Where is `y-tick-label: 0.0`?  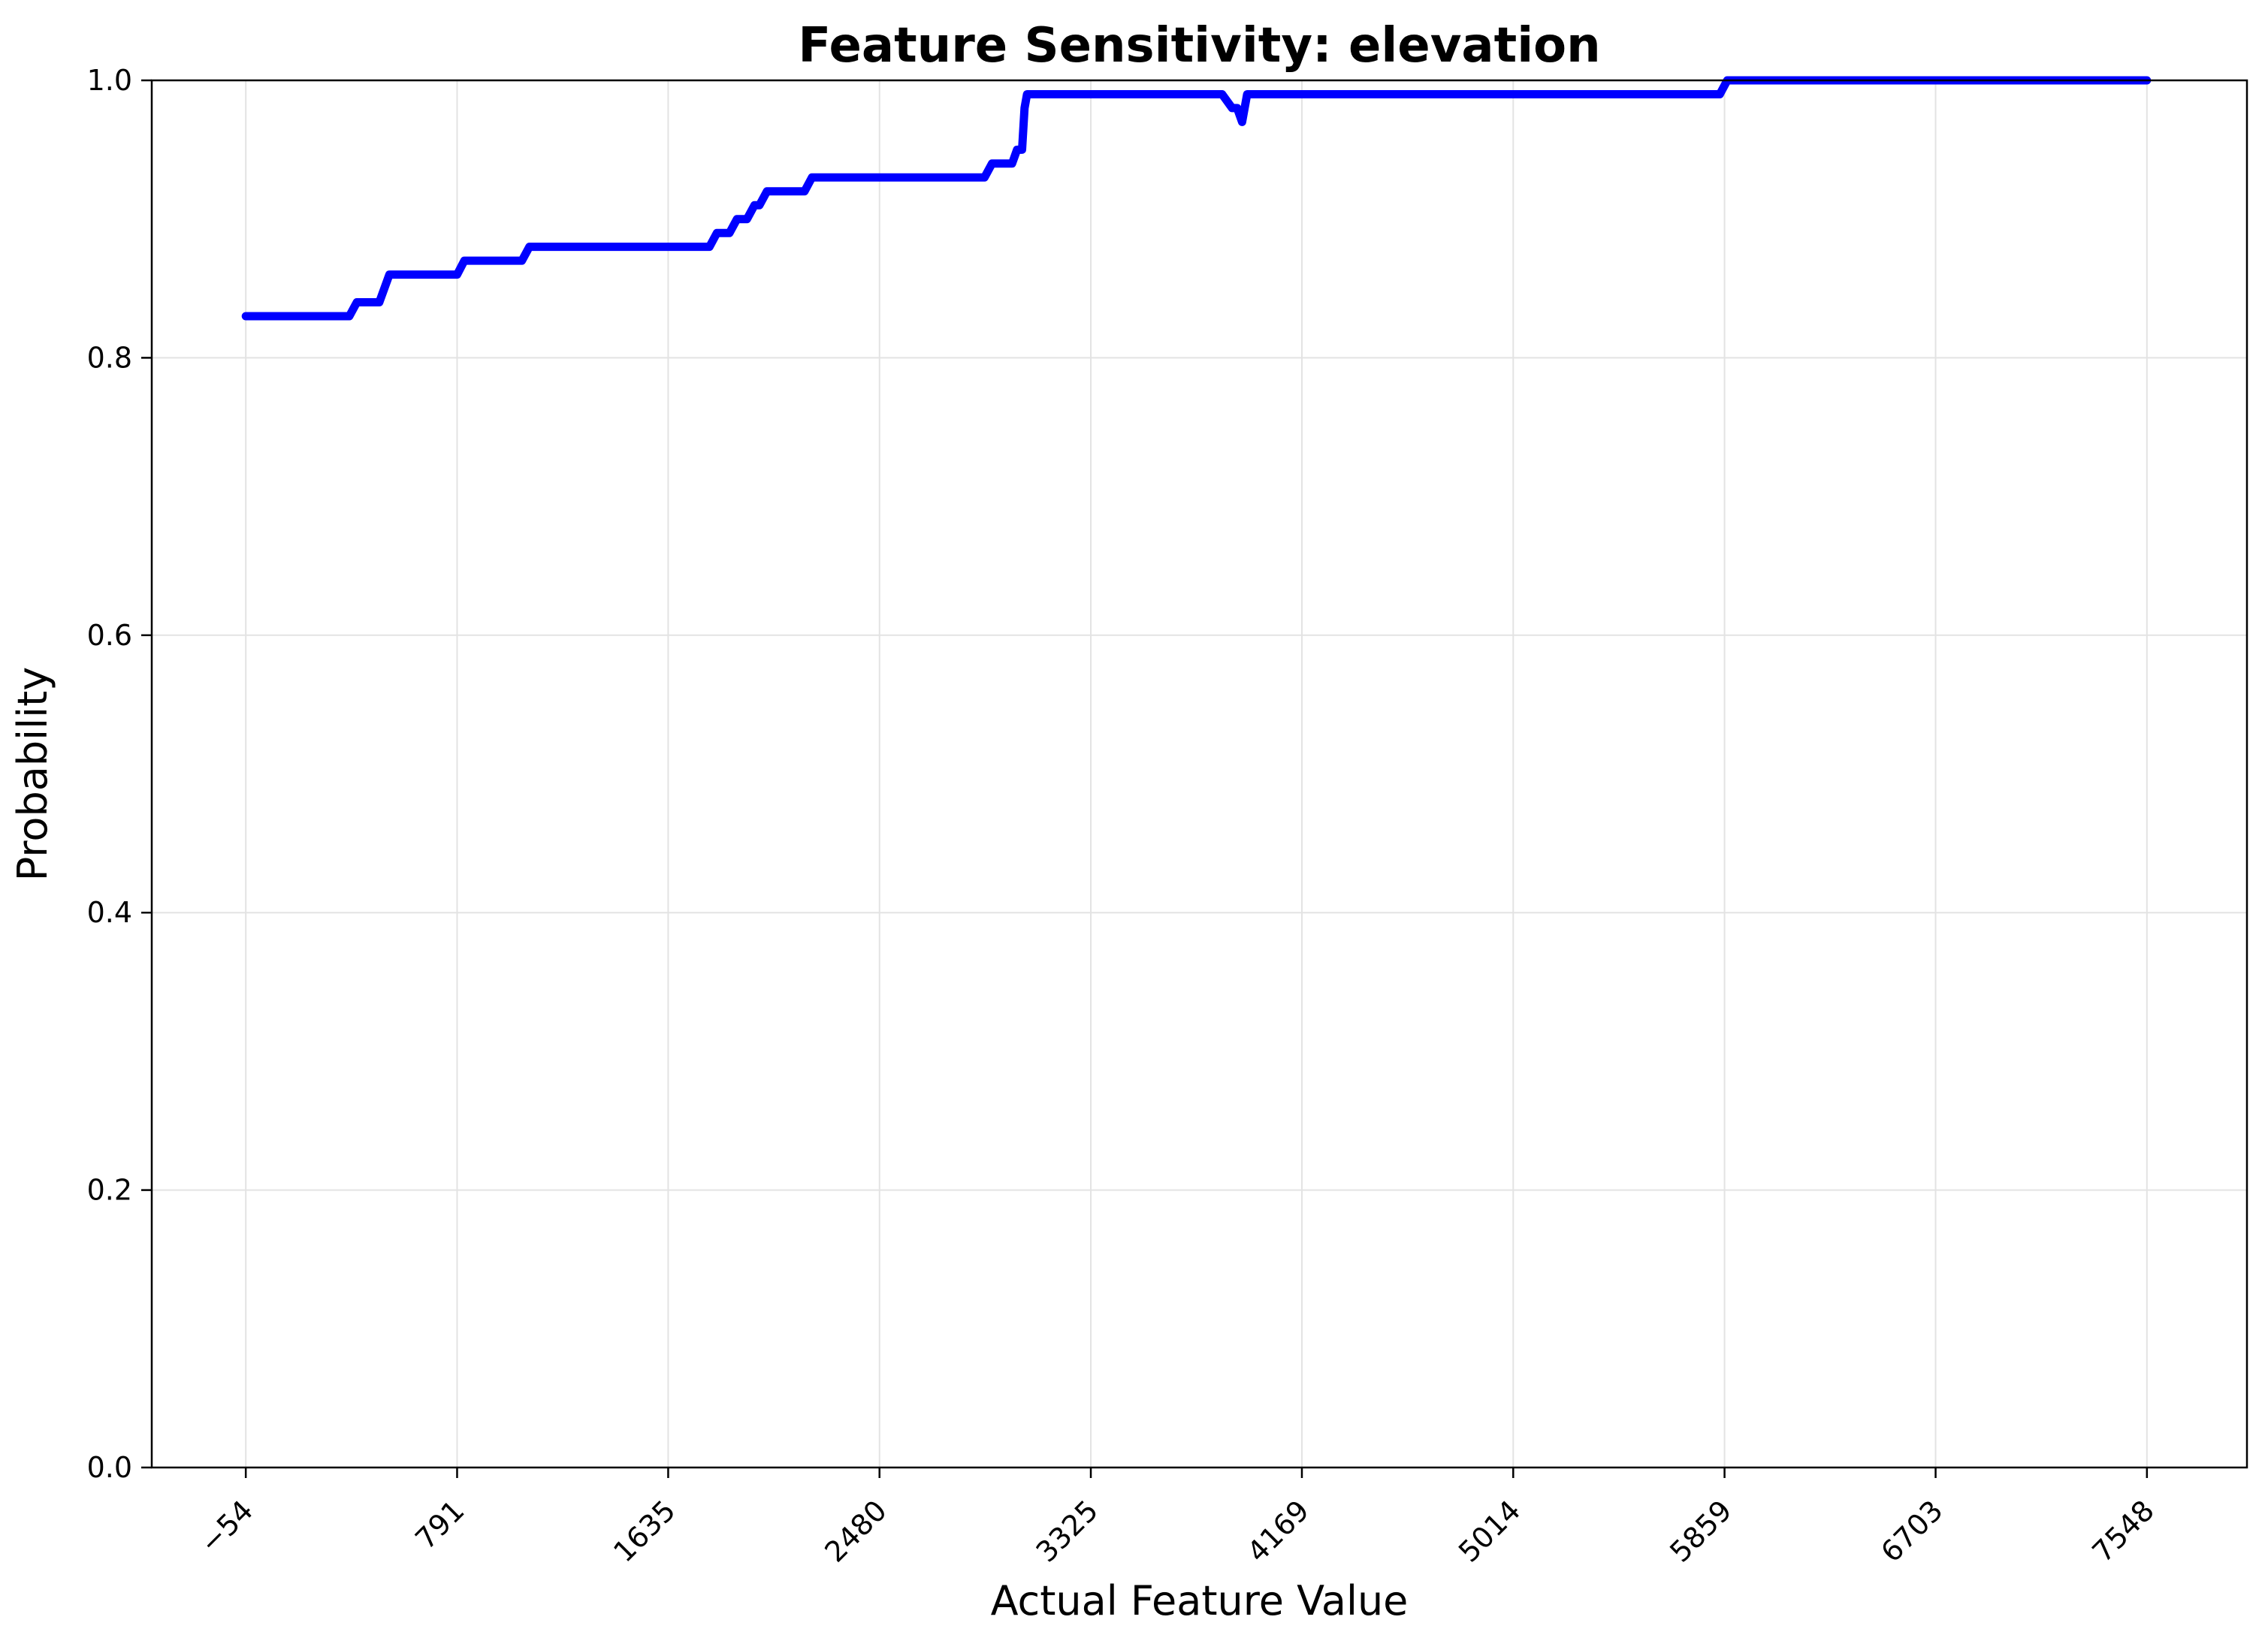
y-tick-label: 0.0 is located at coordinates (110, 1467).